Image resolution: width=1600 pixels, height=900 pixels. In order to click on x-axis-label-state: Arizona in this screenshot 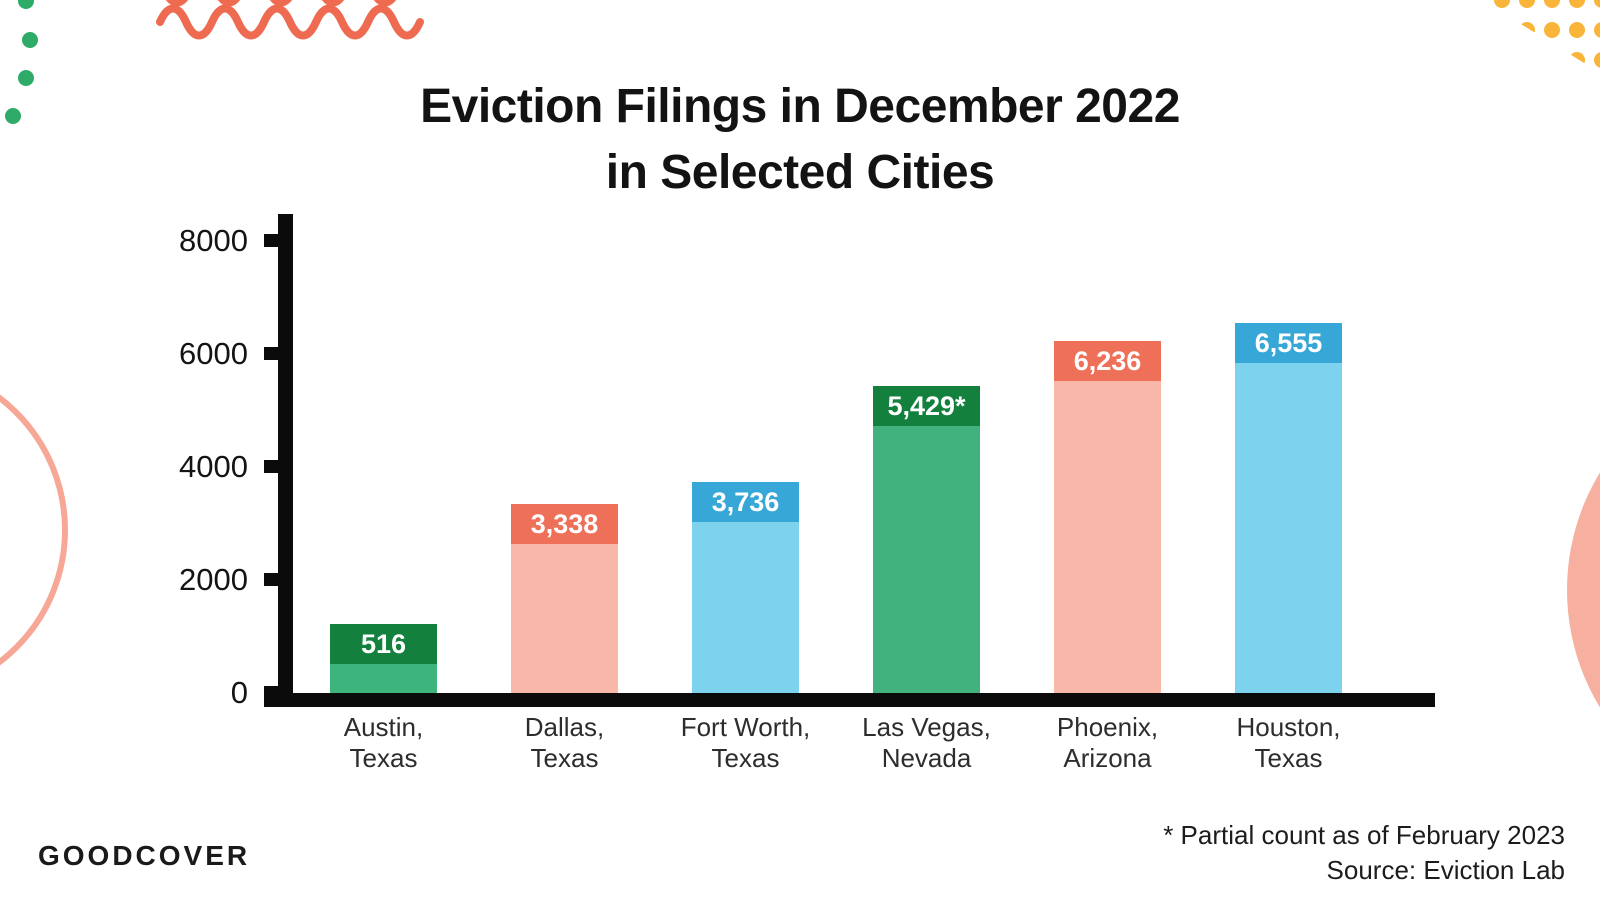, I will do `click(1107, 758)`.